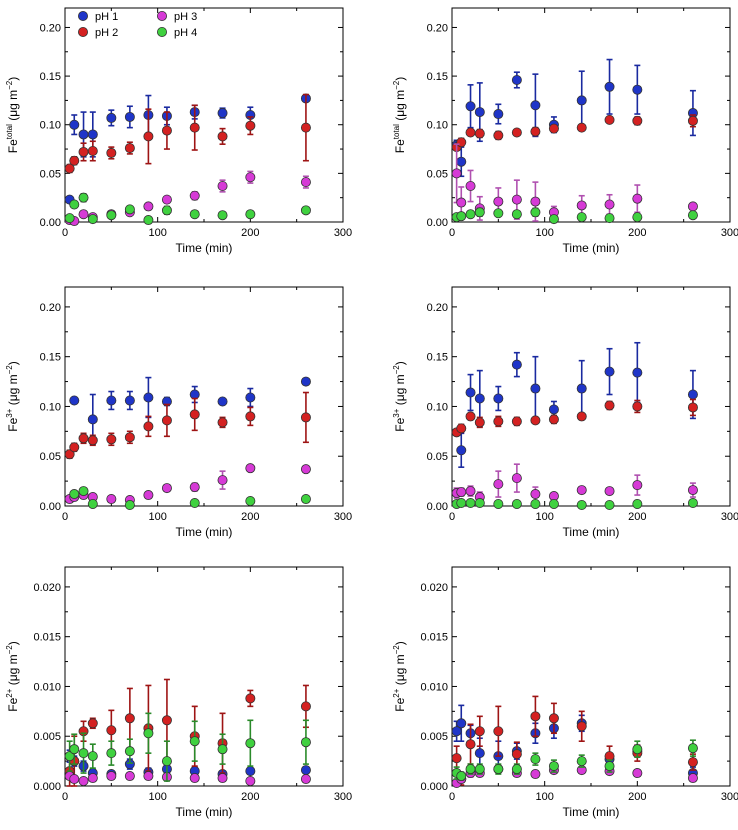 This screenshot has height=830, width=738. I want to click on y-label-unit-sup: −2, so click(396, 85).